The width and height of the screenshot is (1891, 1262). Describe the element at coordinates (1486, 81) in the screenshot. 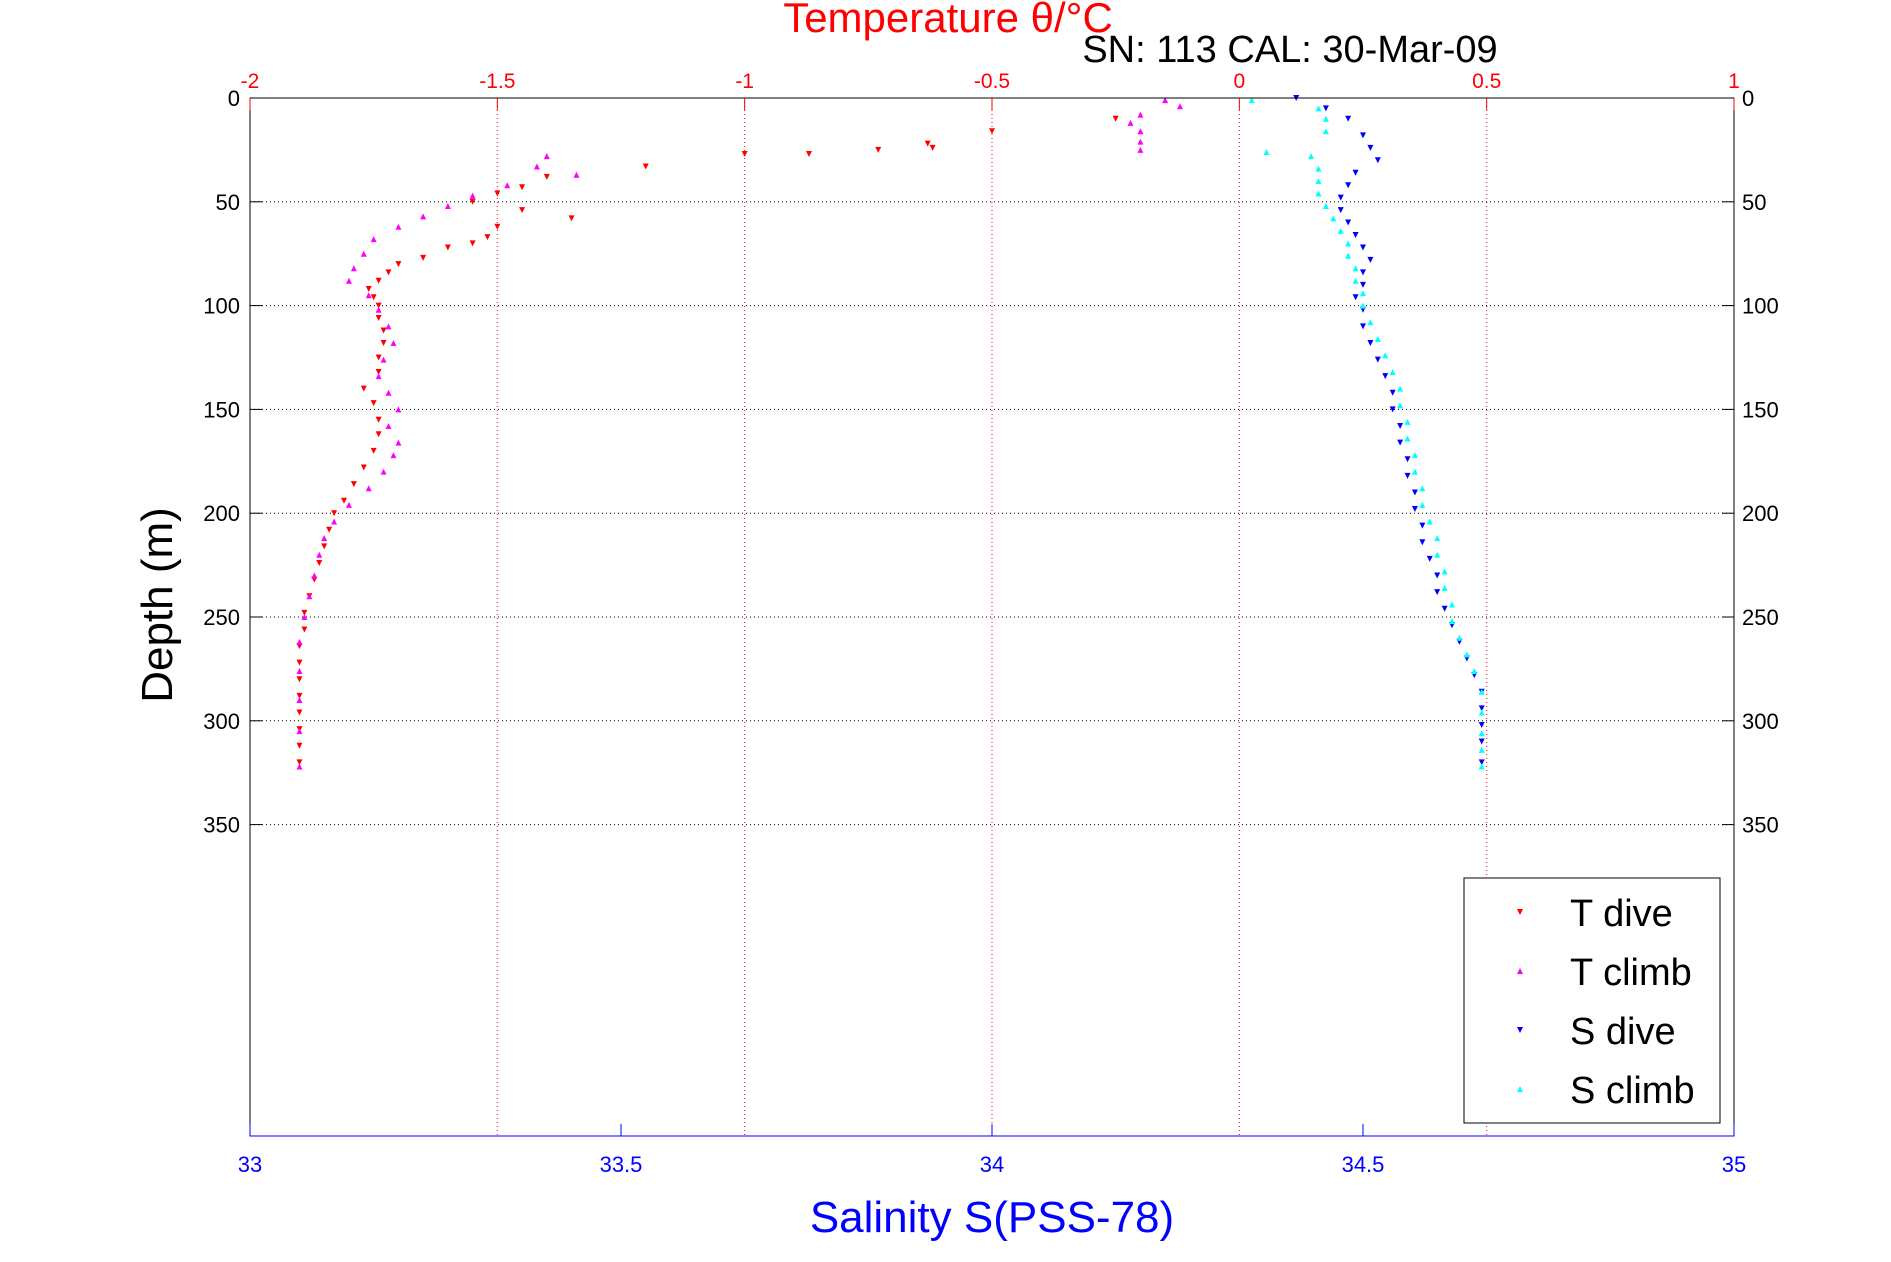

I see `temperature-tick-label: 0.5` at that location.